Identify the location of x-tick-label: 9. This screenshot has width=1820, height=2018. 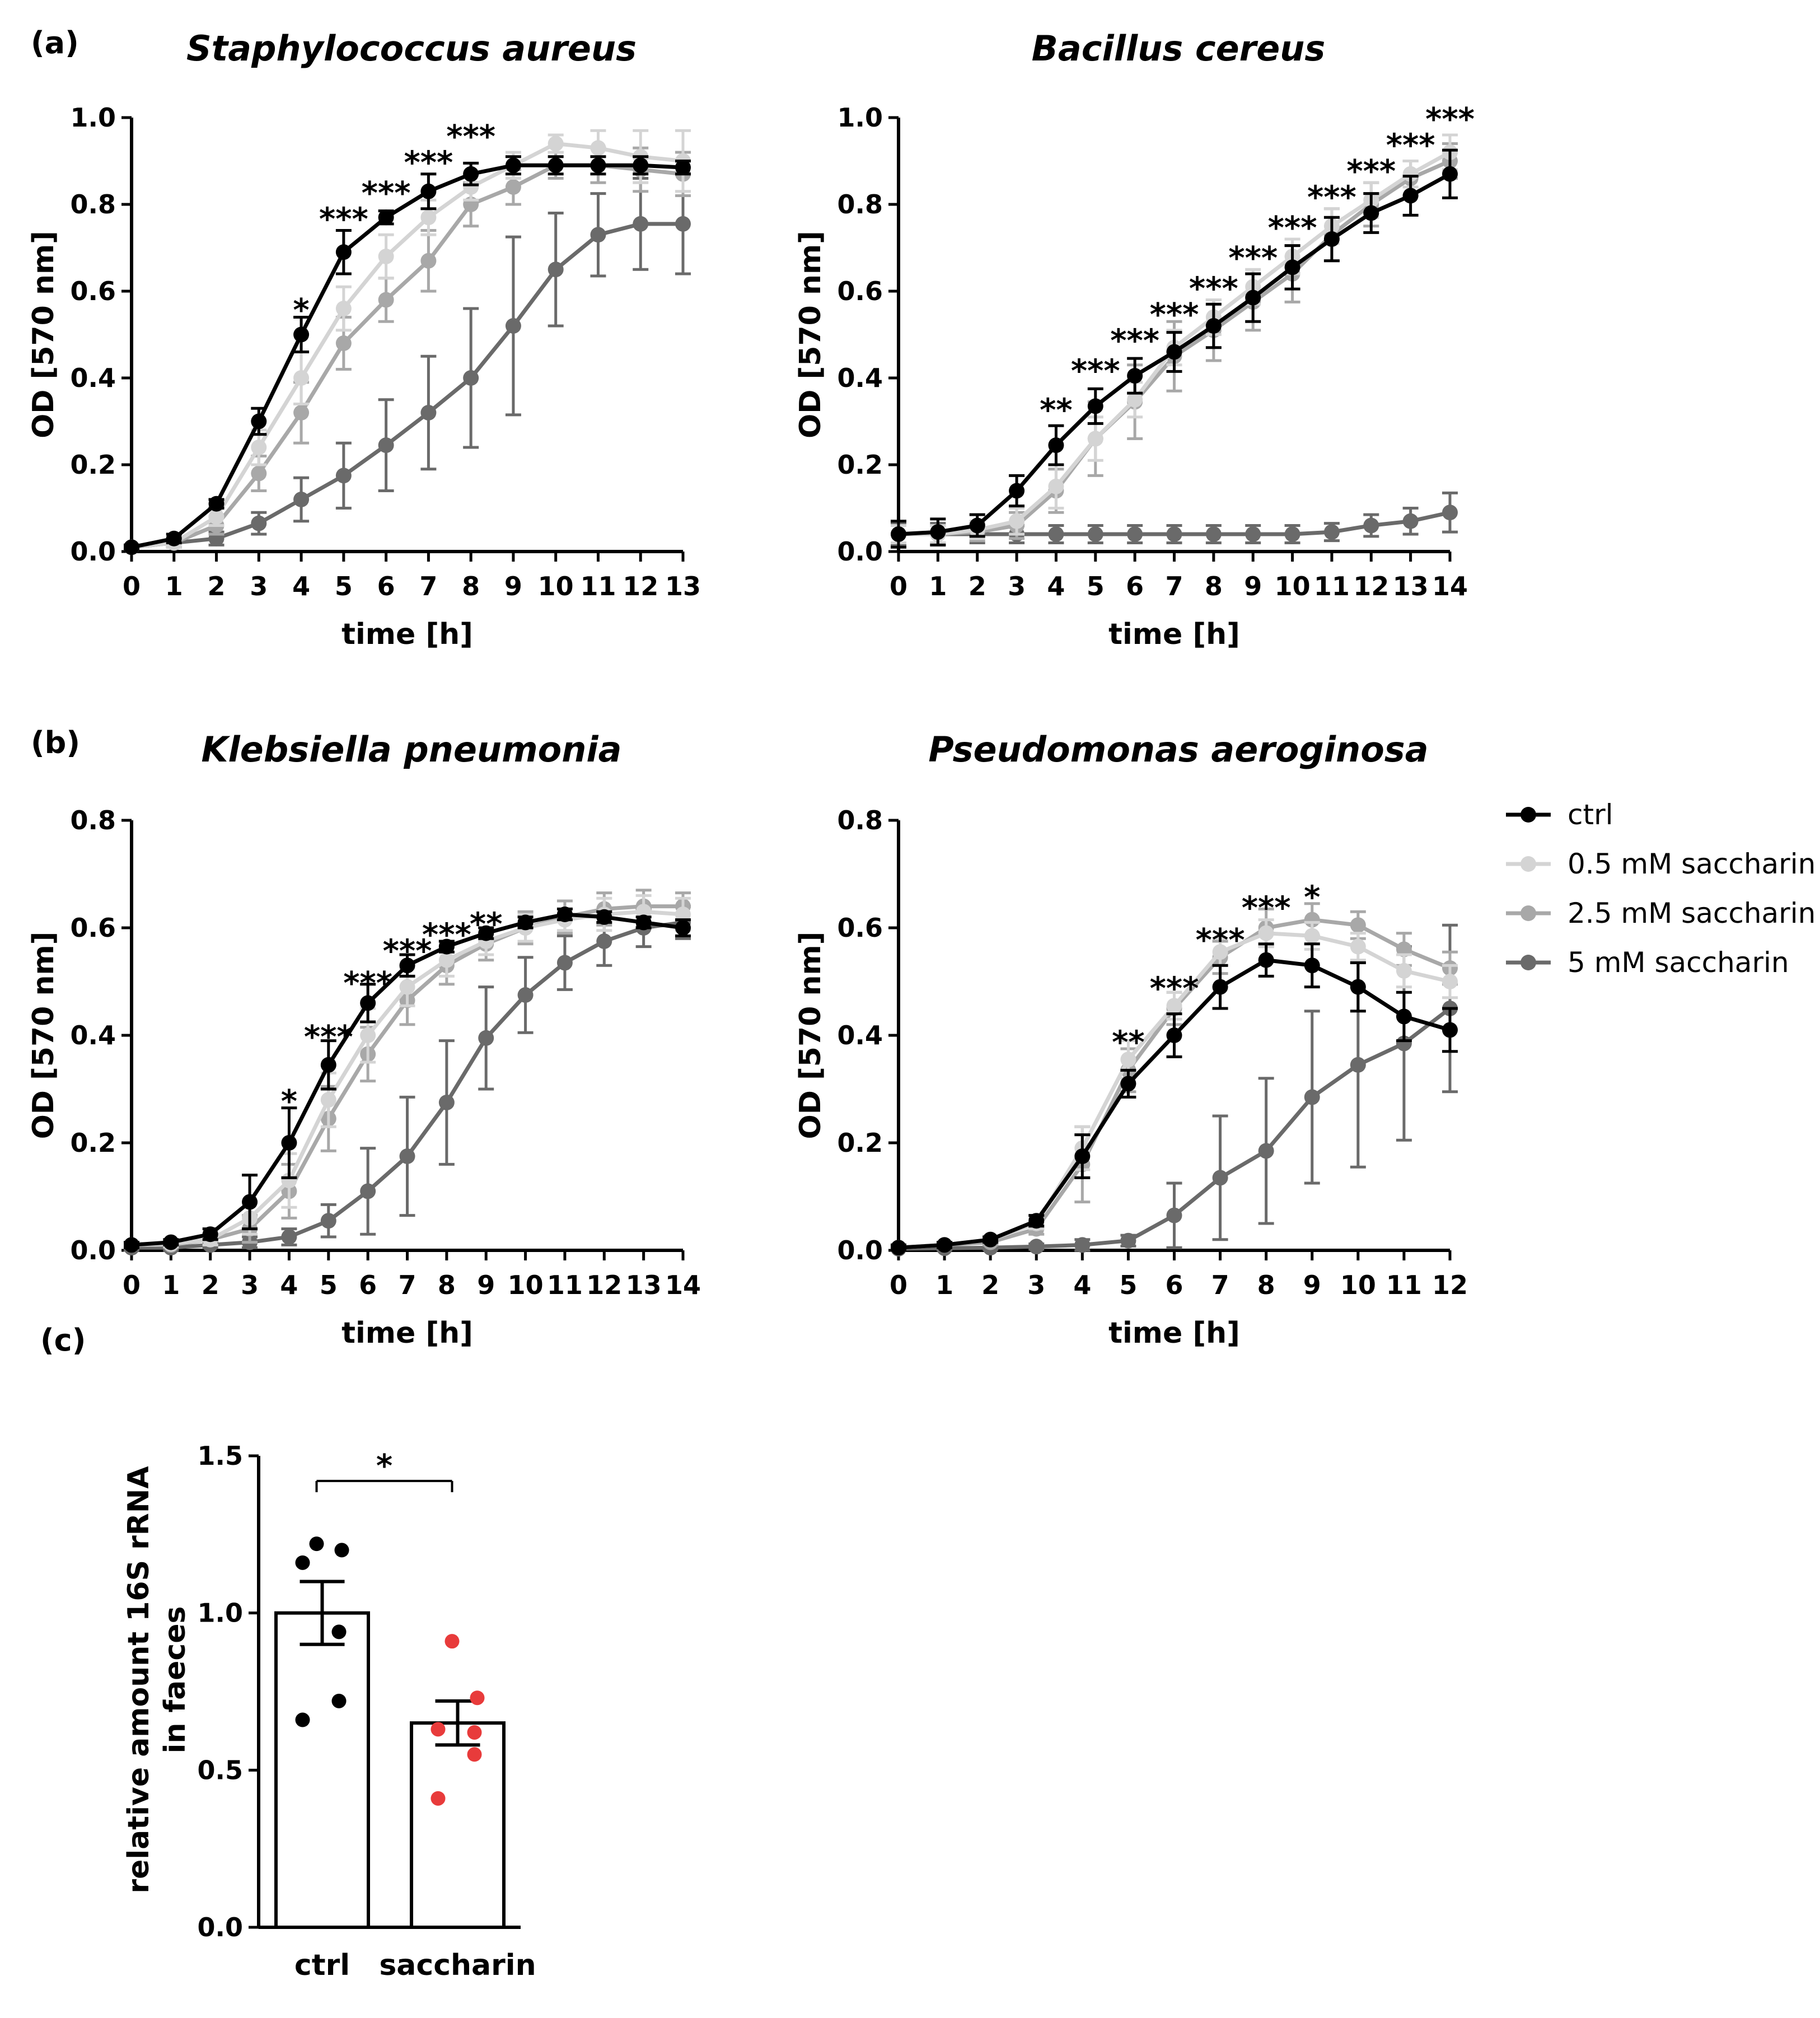
(1312, 1285).